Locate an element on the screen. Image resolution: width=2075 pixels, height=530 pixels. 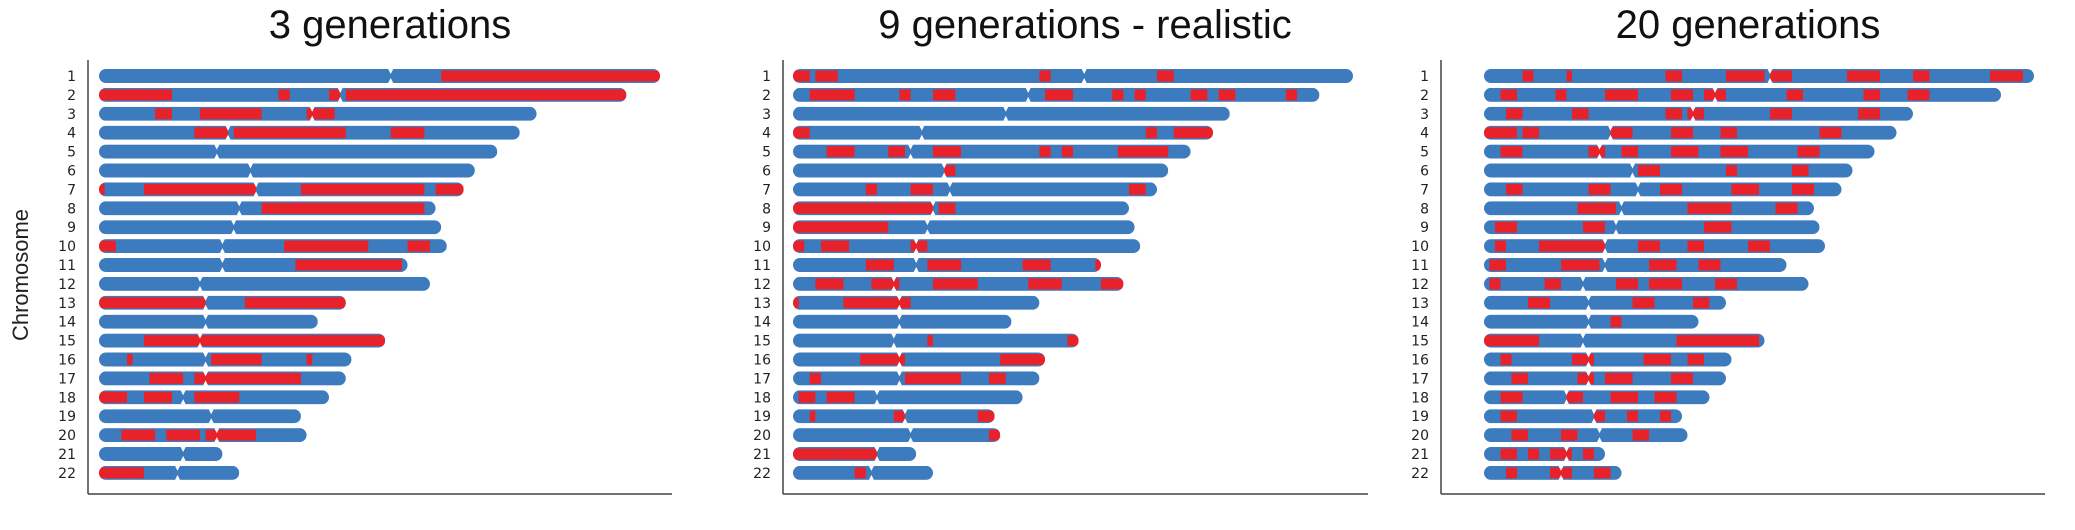
chromosome-tick-label: 7 is located at coordinates (766, 190).